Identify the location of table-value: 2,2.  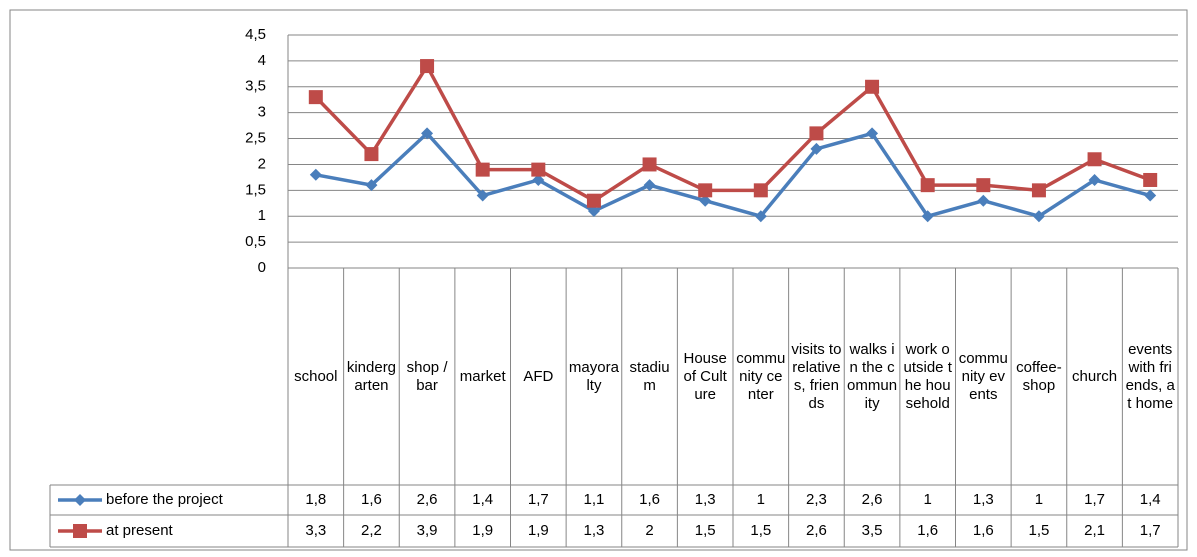
(371, 530).